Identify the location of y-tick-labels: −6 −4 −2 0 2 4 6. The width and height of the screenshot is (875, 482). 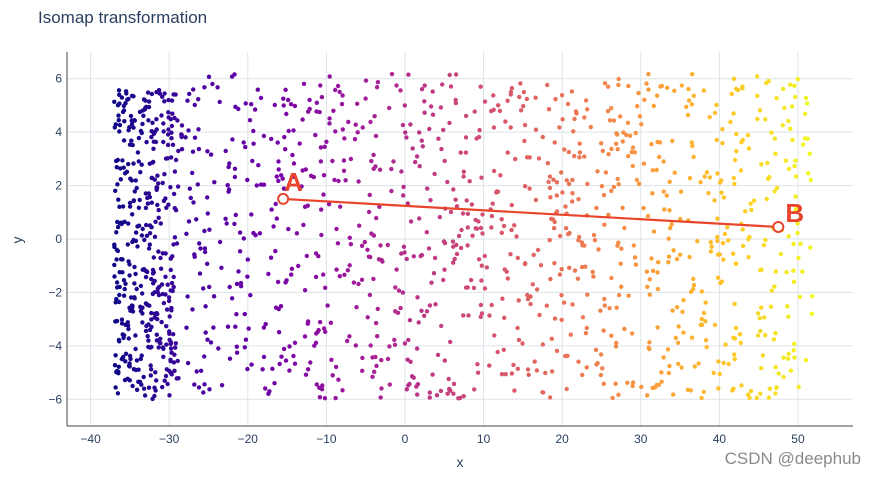
(55, 239).